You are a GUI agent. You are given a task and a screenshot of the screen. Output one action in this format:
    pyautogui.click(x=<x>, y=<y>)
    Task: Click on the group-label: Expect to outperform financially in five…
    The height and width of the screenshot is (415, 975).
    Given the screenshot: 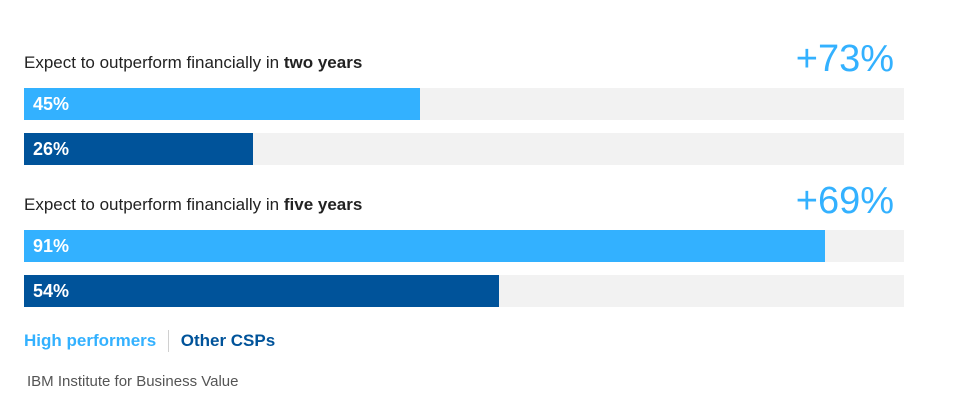 What is the action you would take?
    pyautogui.click(x=193, y=205)
    